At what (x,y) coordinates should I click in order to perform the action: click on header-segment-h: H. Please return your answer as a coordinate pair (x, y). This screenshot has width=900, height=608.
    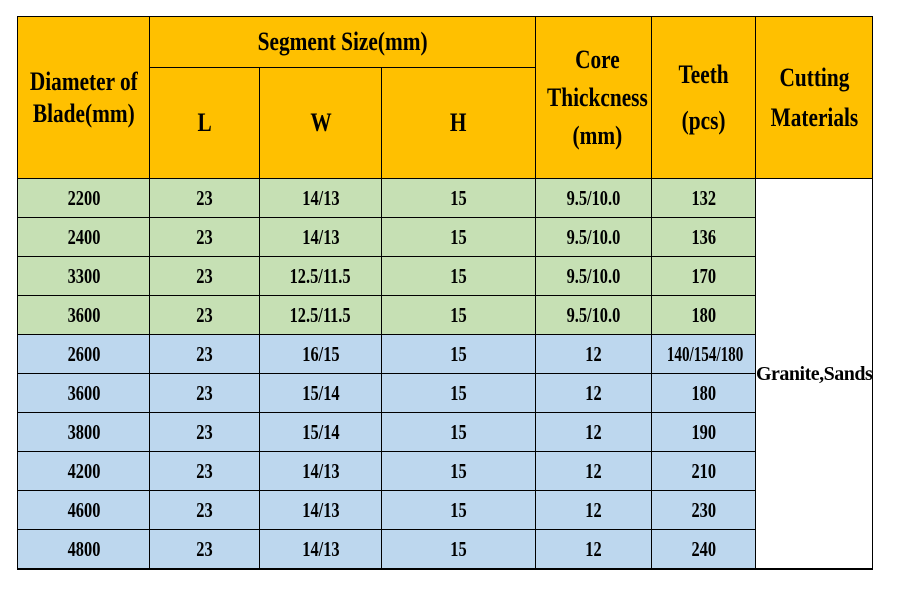
    Looking at the image, I should click on (458, 123).